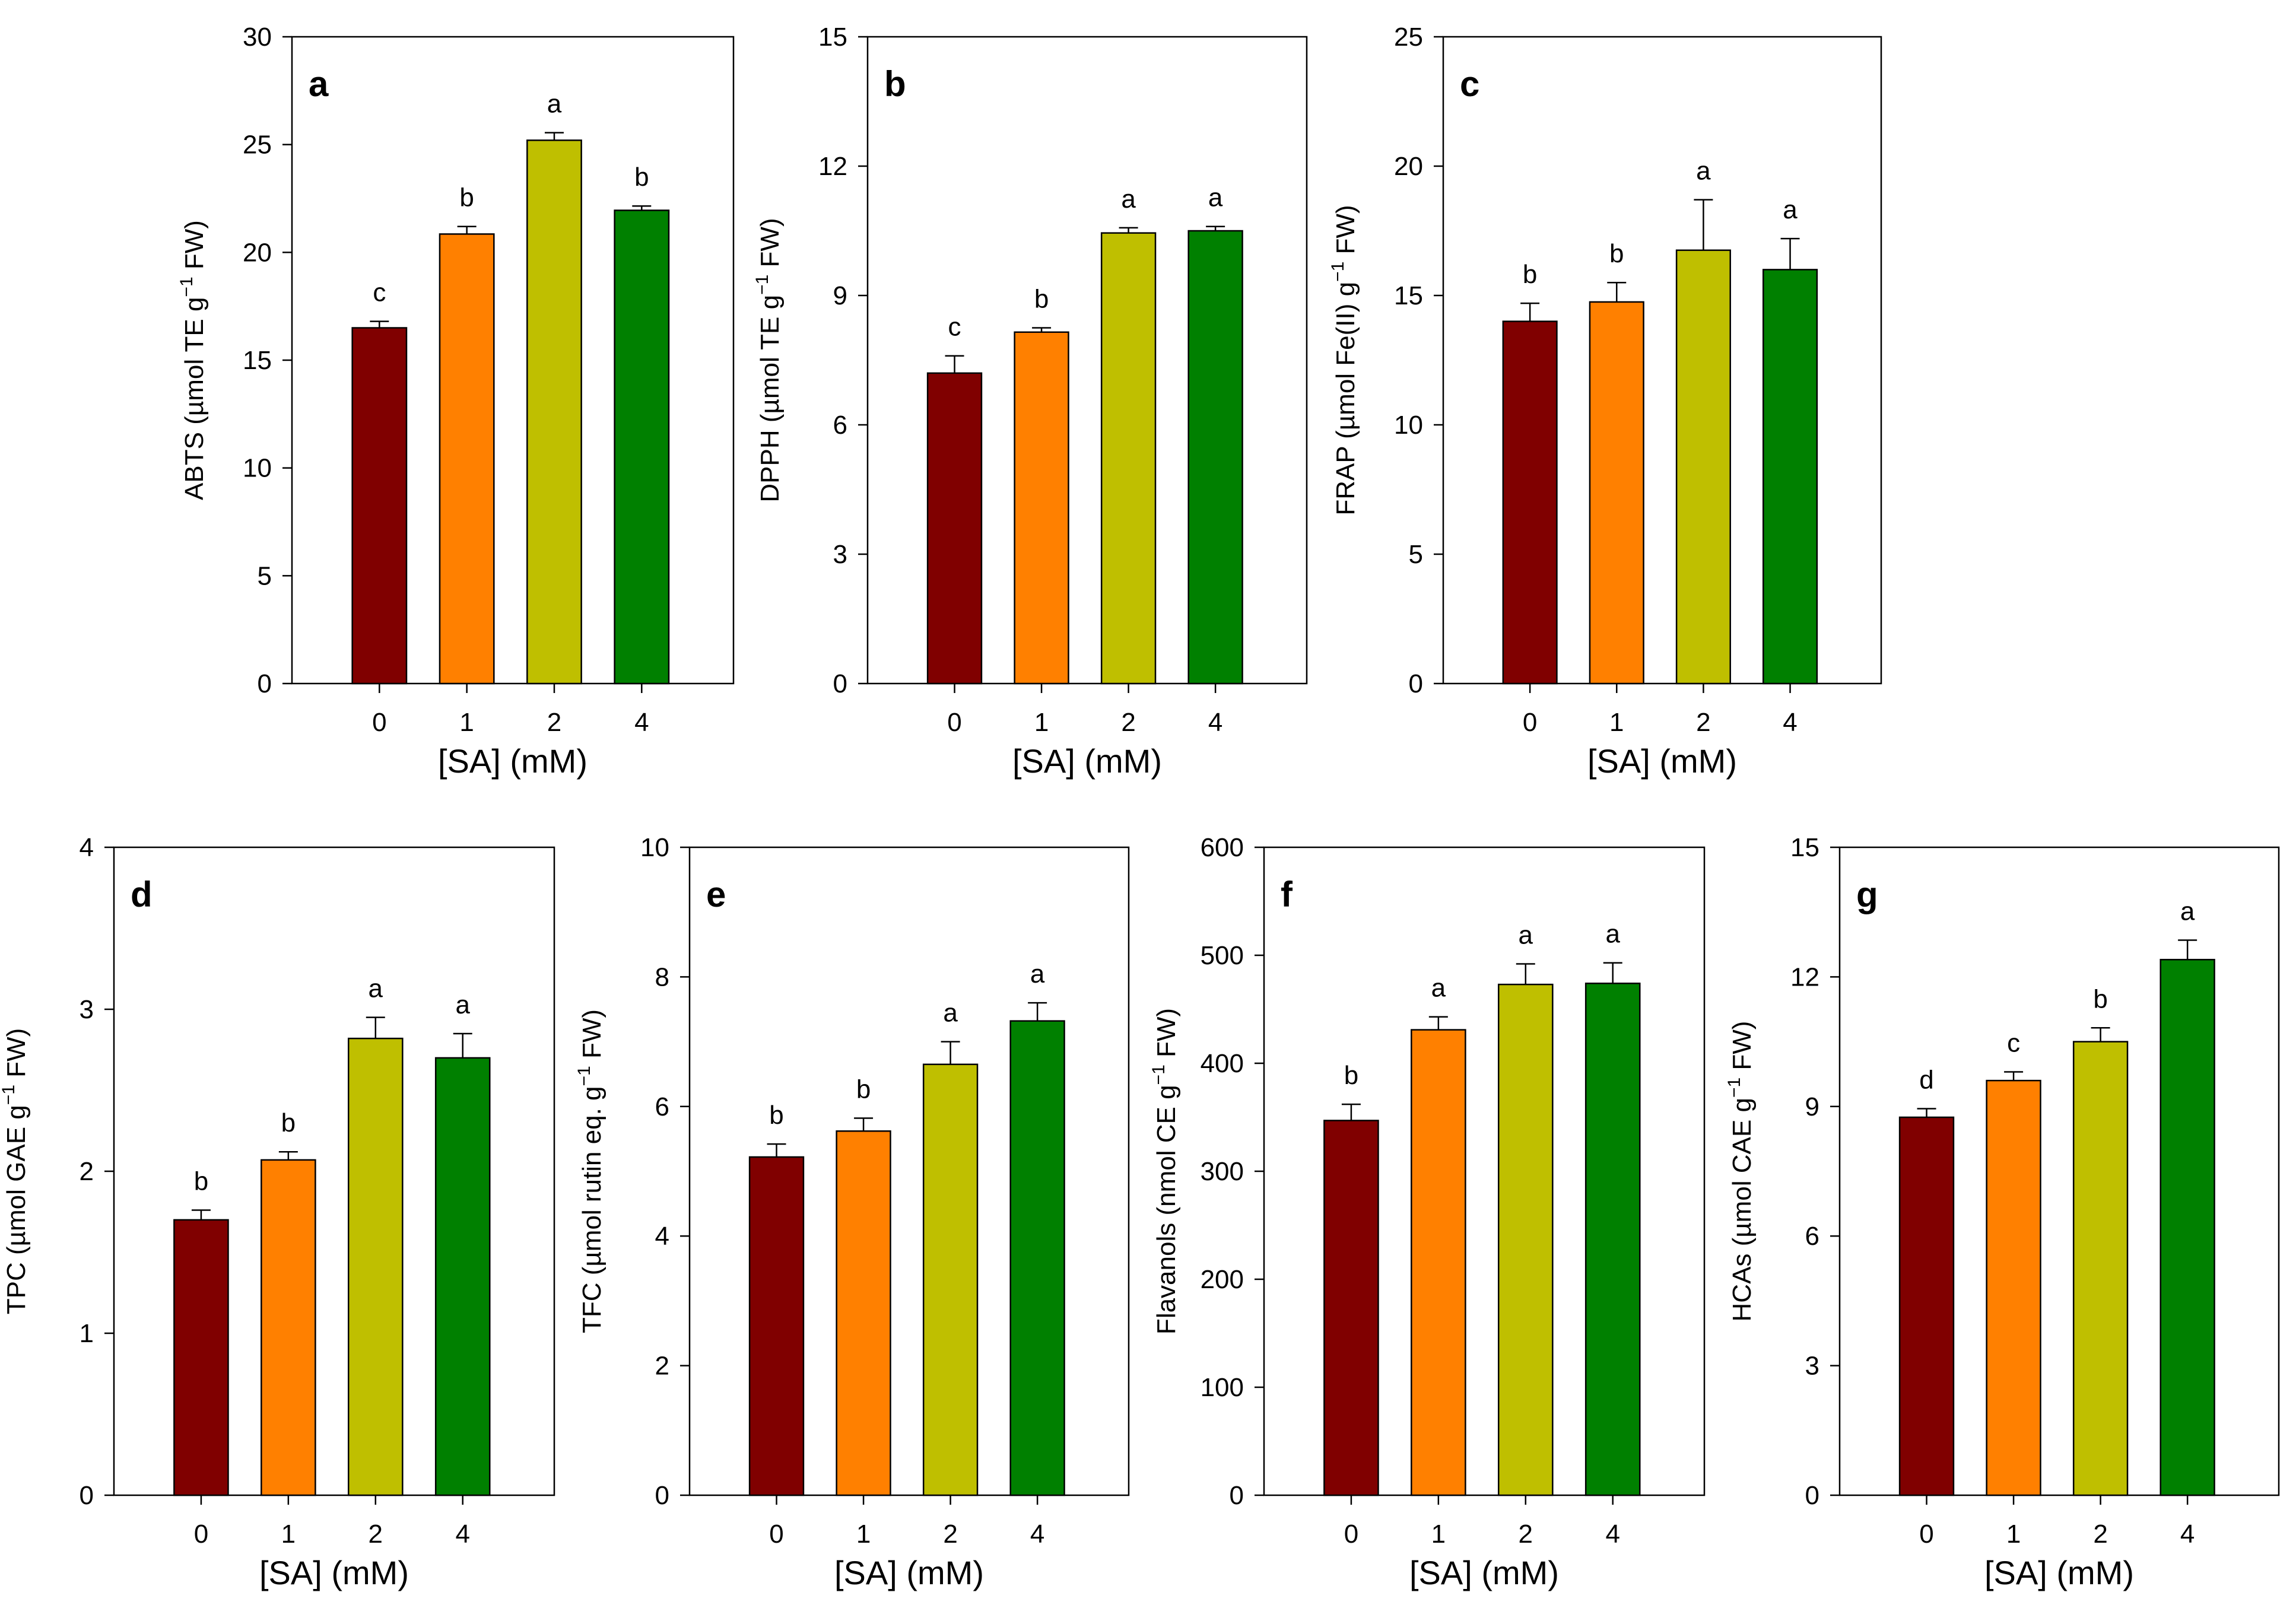 The width and height of the screenshot is (2296, 1605). Describe the element at coordinates (895, 84) in the screenshot. I see `panel-letter: b` at that location.